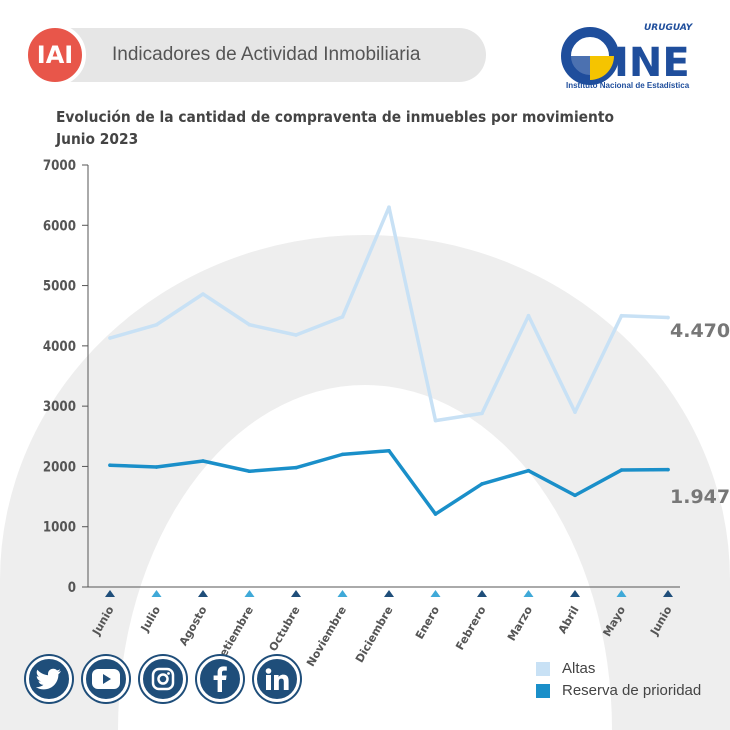 This screenshot has height=730, width=730. Describe the element at coordinates (220, 679) in the screenshot. I see `facebook-icon` at that location.